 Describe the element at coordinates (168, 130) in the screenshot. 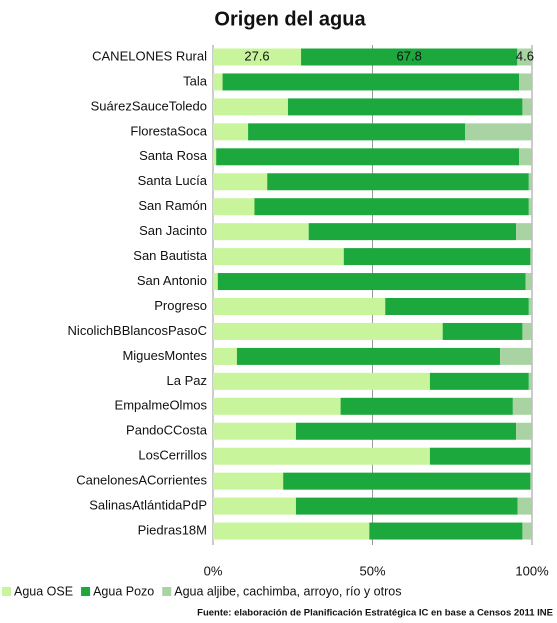

I see `y-tick-label: FlorestaSoca` at that location.